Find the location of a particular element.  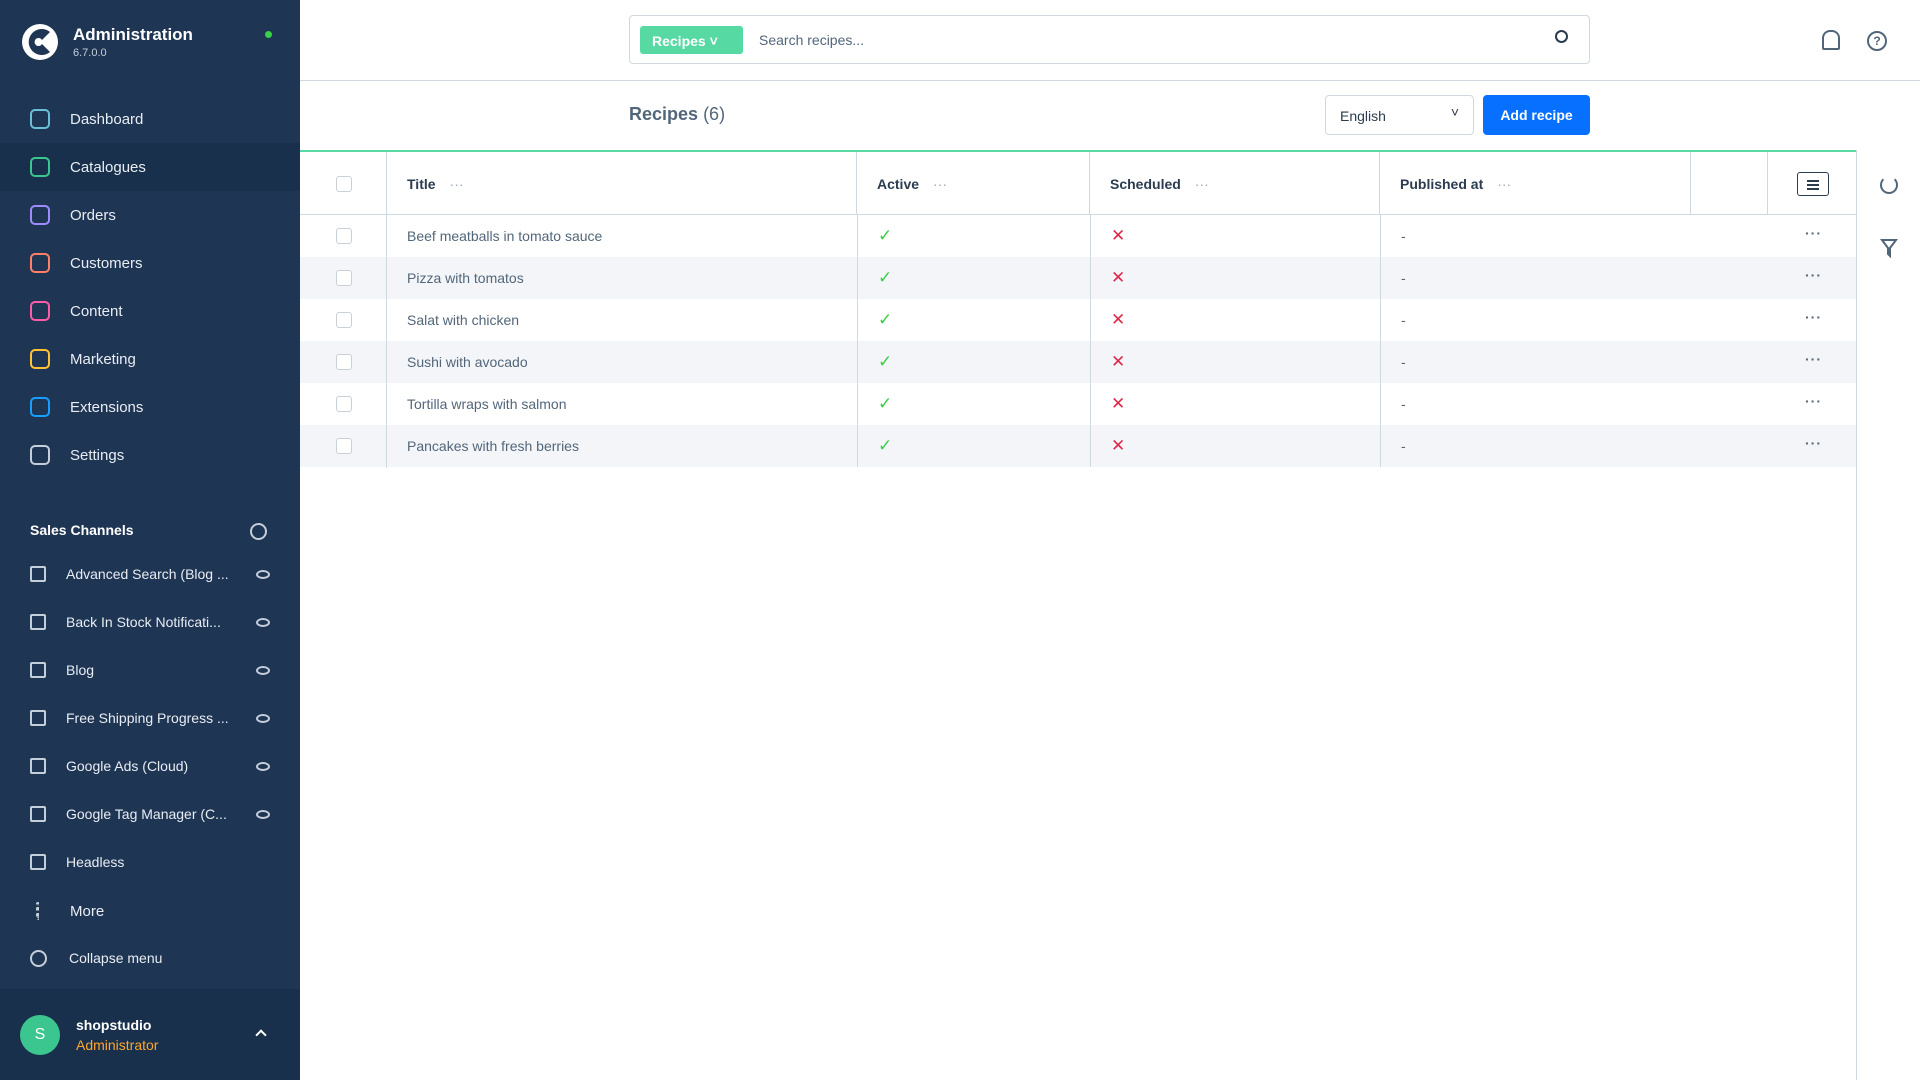

nav-item: Orders is located at coordinates (150, 215).